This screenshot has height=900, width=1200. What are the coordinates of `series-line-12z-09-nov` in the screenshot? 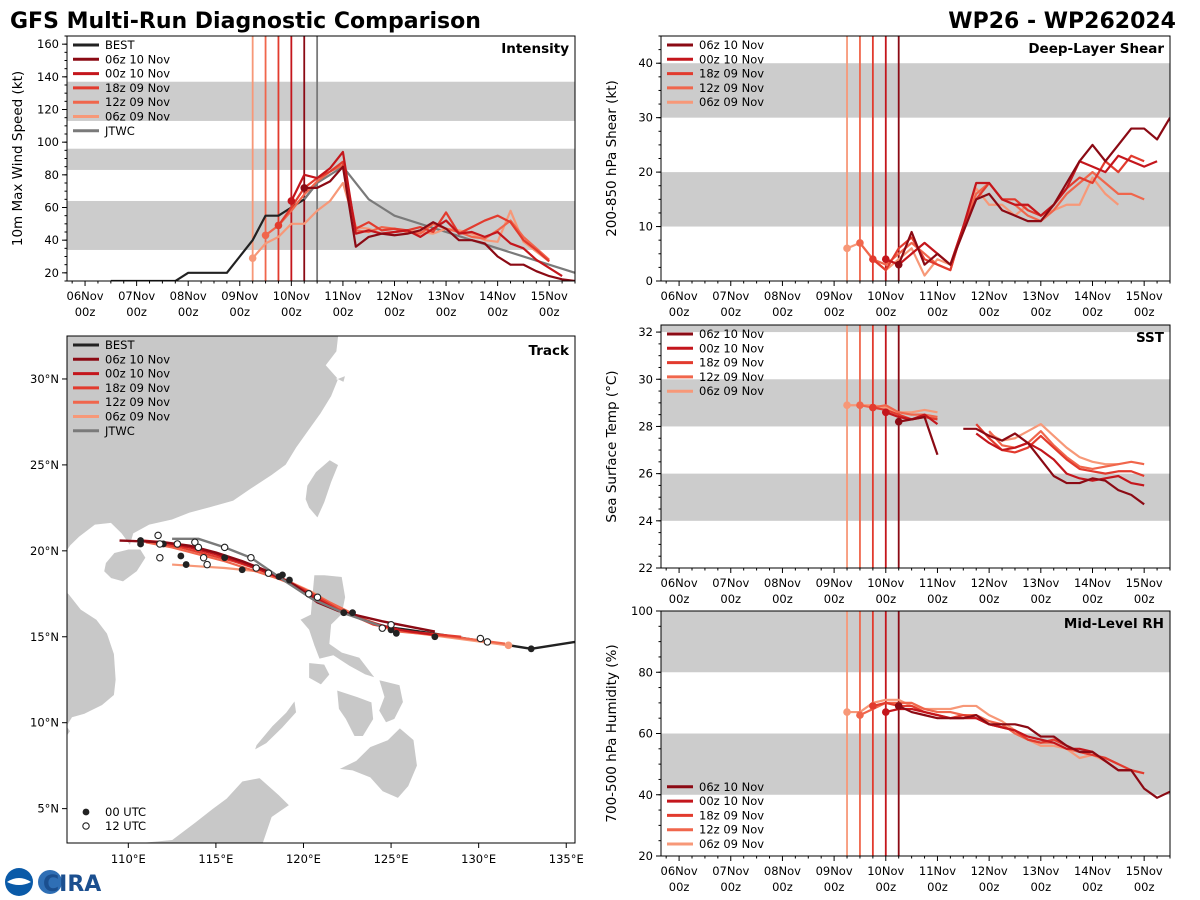 It's located at (407, 212).